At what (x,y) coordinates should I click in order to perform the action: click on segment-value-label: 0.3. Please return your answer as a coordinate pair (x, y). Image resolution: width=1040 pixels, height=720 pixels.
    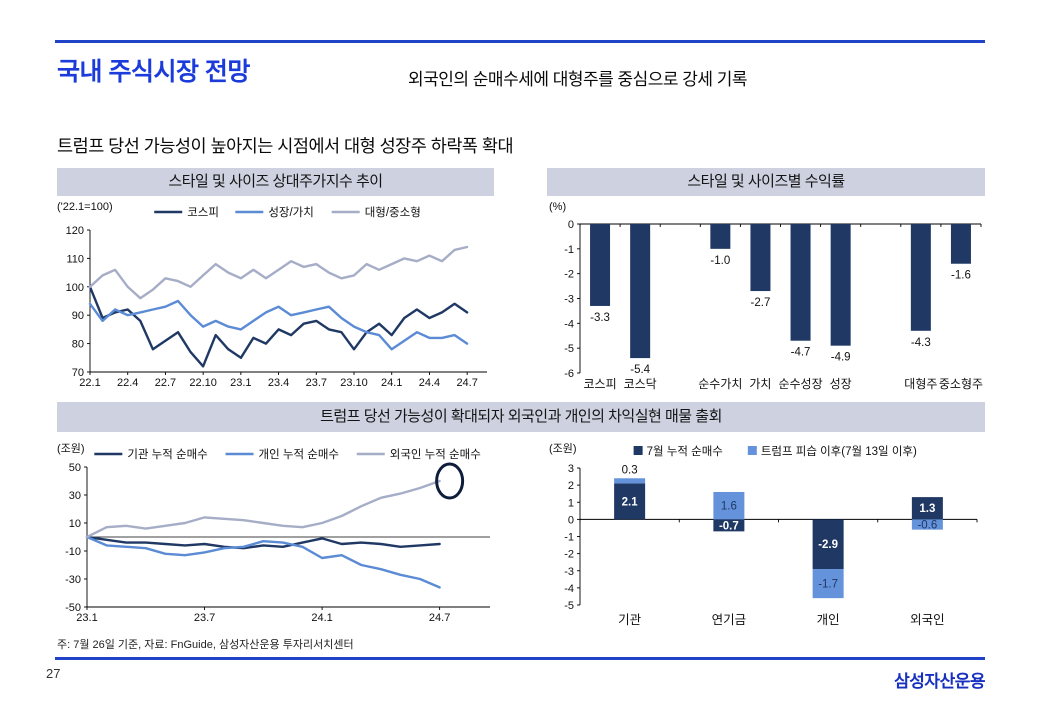
    Looking at the image, I should click on (630, 470).